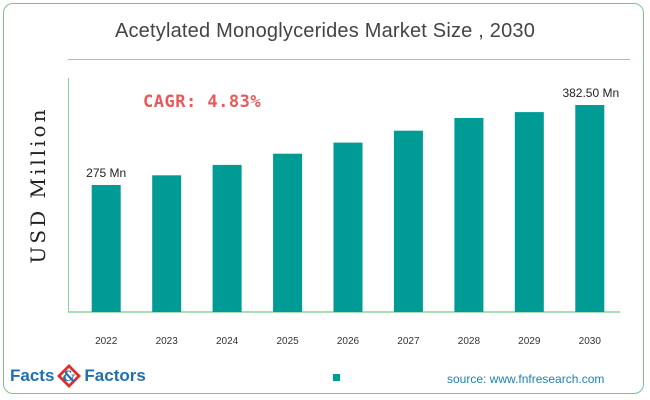 This screenshot has width=650, height=400. Describe the element at coordinates (348, 341) in the screenshot. I see `x-tick-label: 2026` at that location.